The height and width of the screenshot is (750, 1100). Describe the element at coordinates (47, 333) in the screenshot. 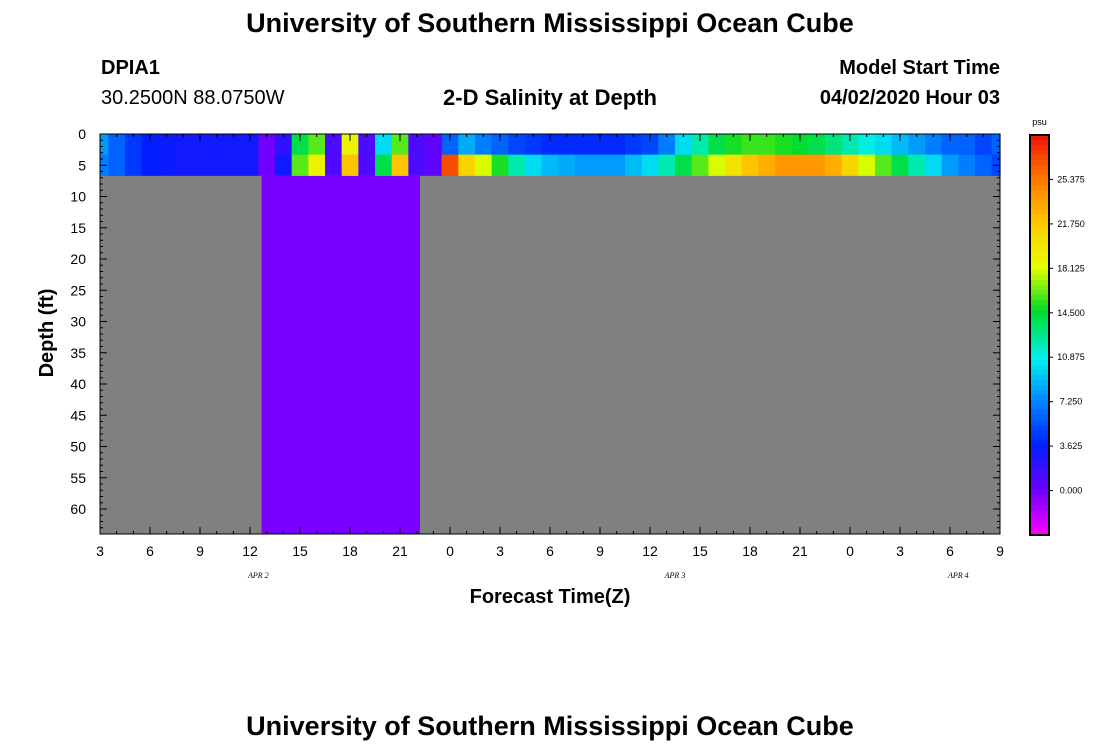

I see `y-axis-title: Depth (ft)` at that location.